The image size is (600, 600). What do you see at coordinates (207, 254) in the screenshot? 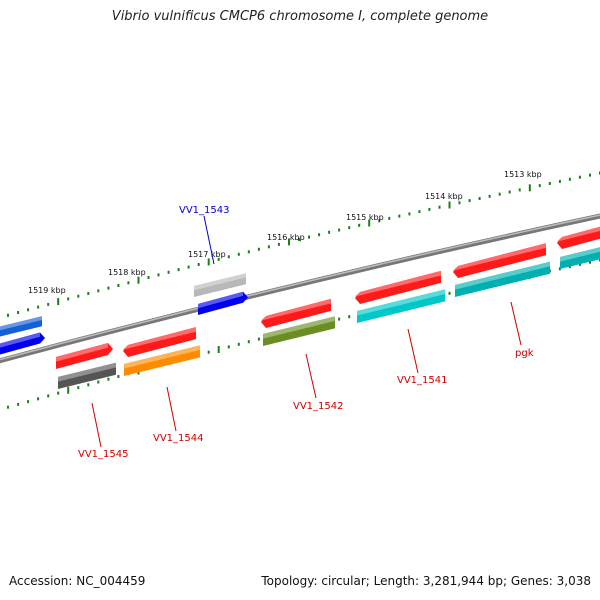
I see `kbp-label-1517: 1517 kbp` at bounding box center [207, 254].